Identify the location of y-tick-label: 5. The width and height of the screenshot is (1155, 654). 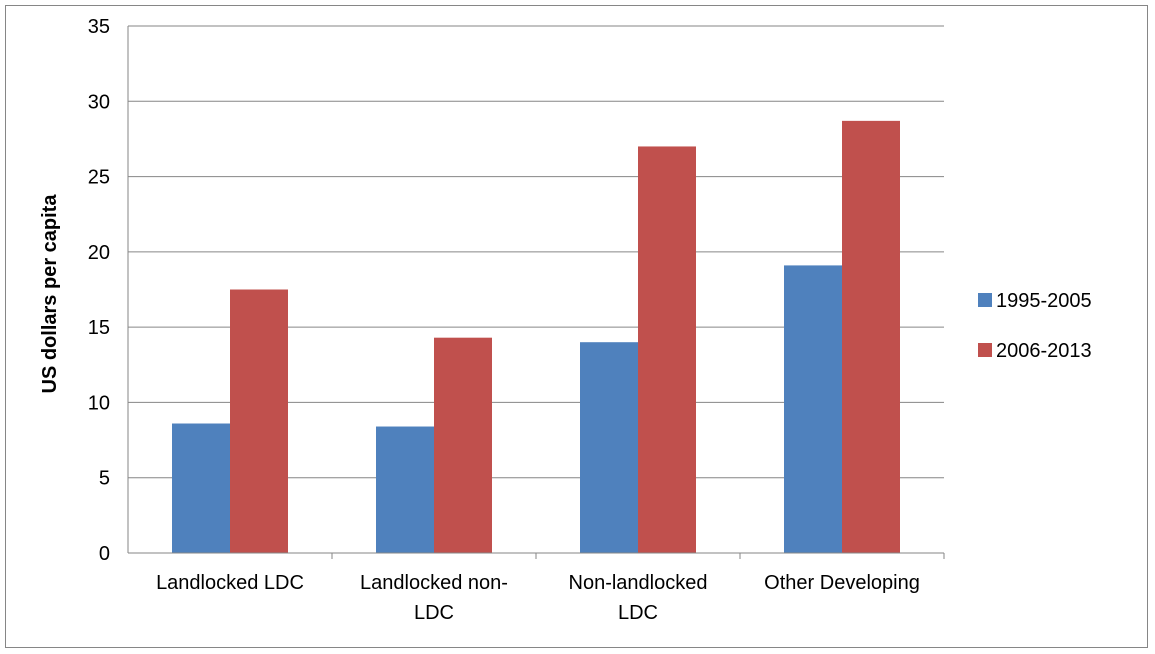
(104, 479).